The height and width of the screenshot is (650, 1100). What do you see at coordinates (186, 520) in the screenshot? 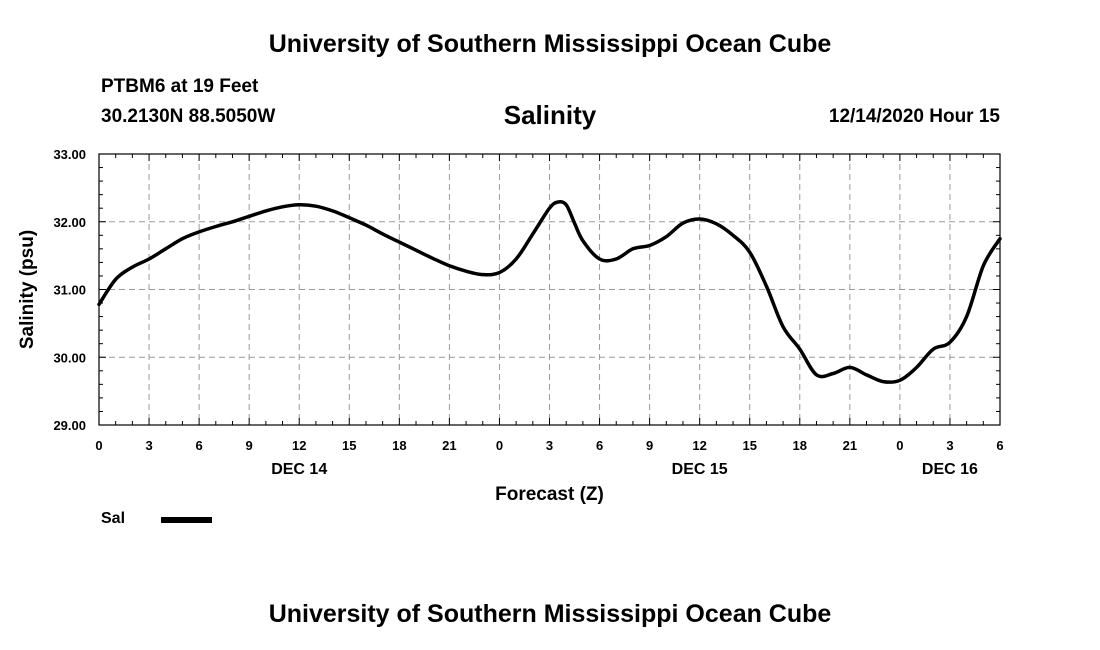
I see `legend-swatch` at bounding box center [186, 520].